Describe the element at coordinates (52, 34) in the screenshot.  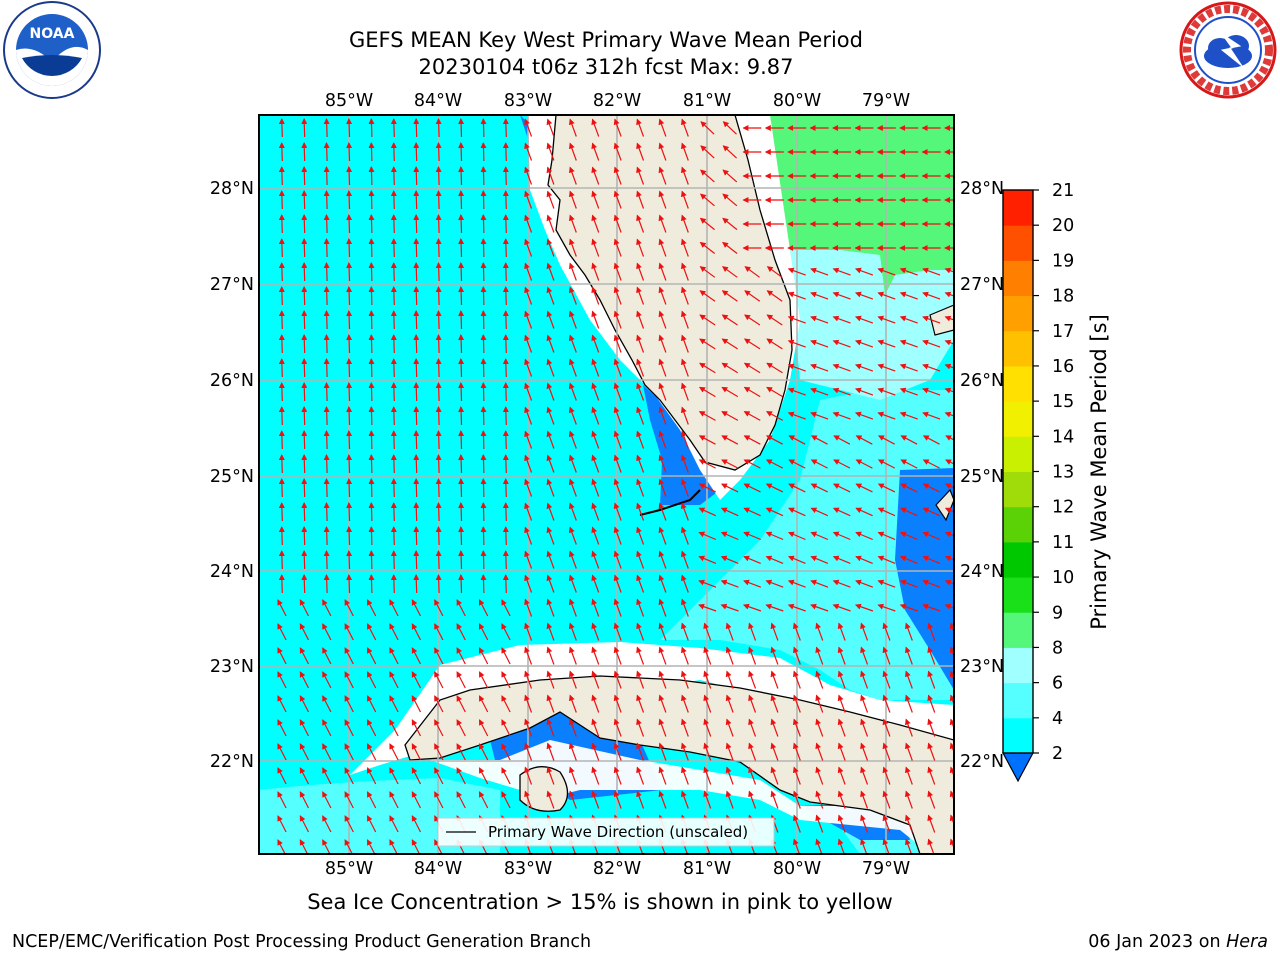
I see `noaa-logo-text: NOAA` at that location.